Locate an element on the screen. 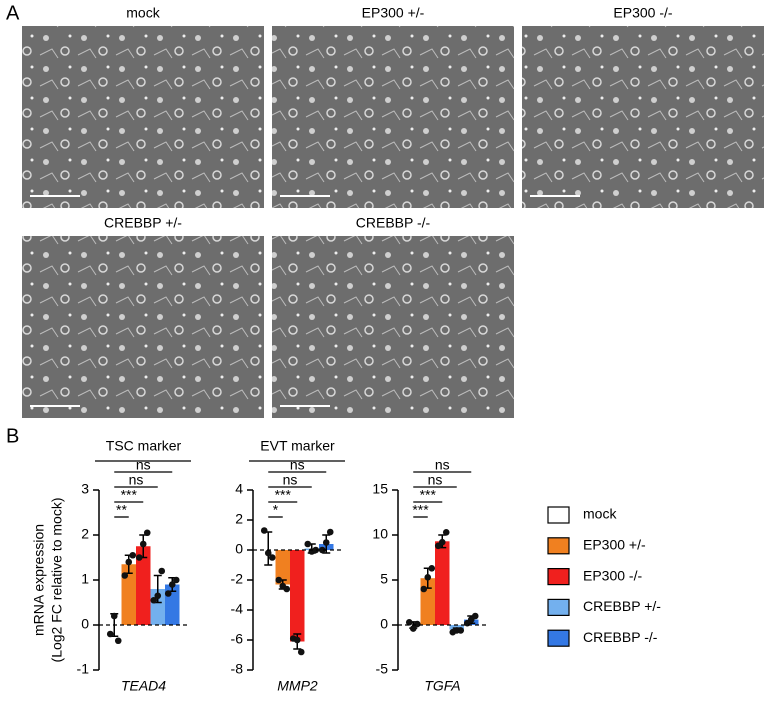  y-tick-label: 15 is located at coordinates (380, 489).